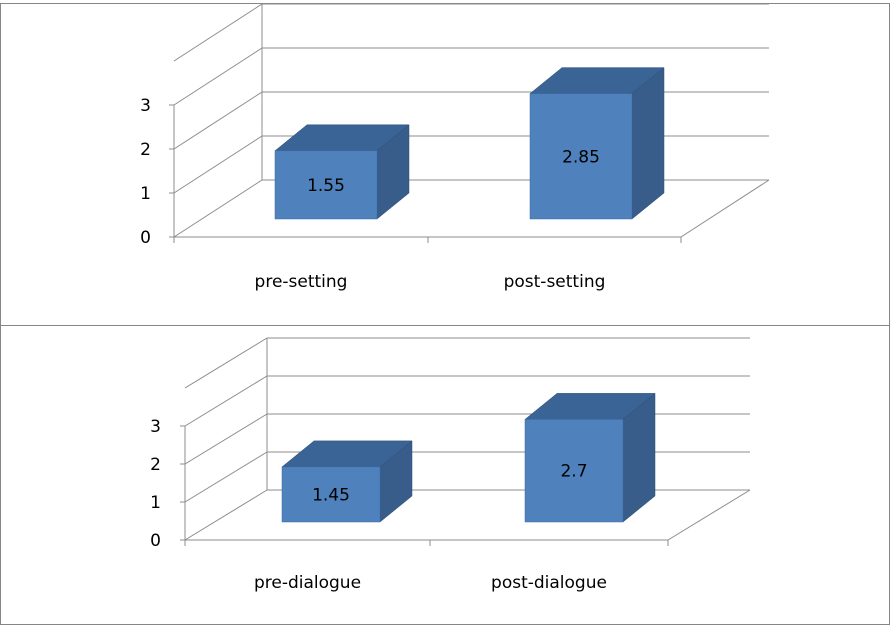 This screenshot has height=626, width=892. Describe the element at coordinates (555, 282) in the screenshot. I see `category-label: post-setting` at that location.